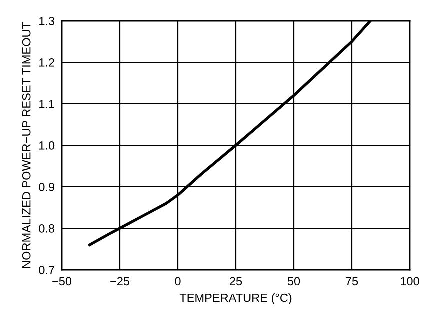 The image size is (429, 323). I want to click on y-tick-label: 0.7, so click(46, 270).